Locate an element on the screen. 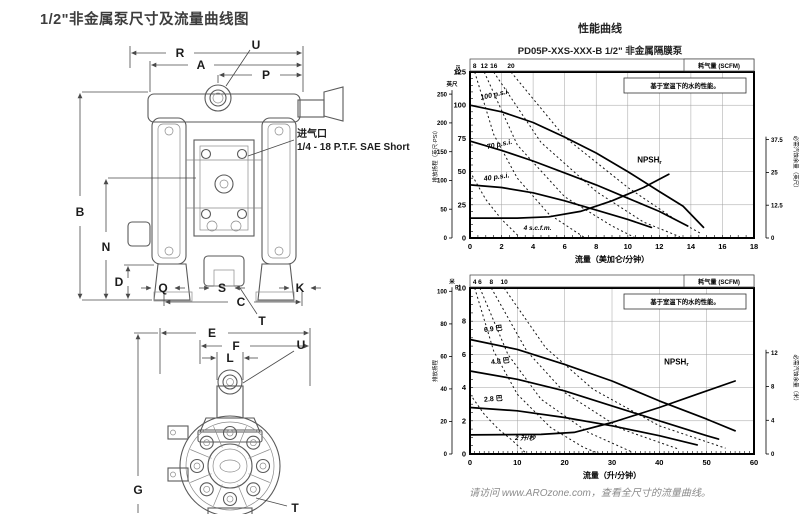 This screenshot has height=514, width=800. svg-text: PSI is located at coordinates (459, 69).